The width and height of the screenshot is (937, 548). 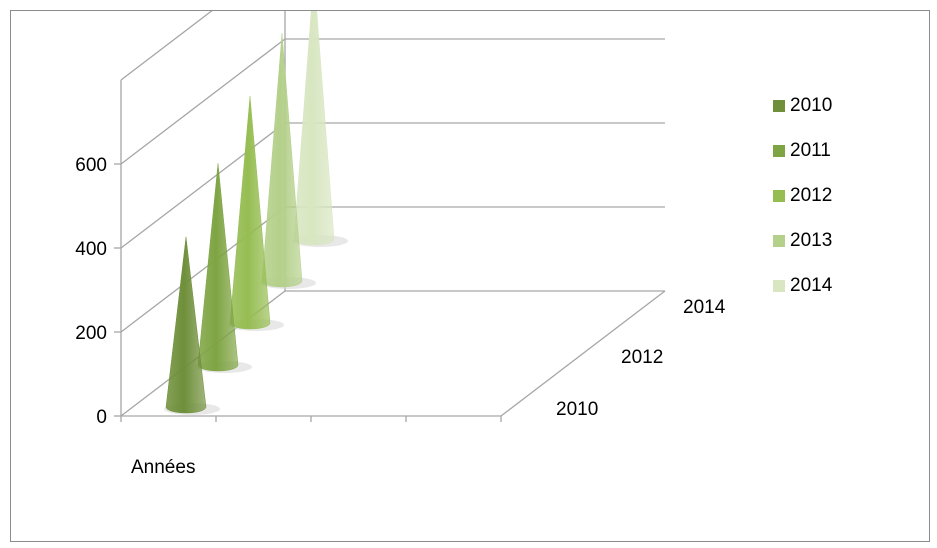 What do you see at coordinates (91, 333) in the screenshot?
I see `y-tick-label: 200` at bounding box center [91, 333].